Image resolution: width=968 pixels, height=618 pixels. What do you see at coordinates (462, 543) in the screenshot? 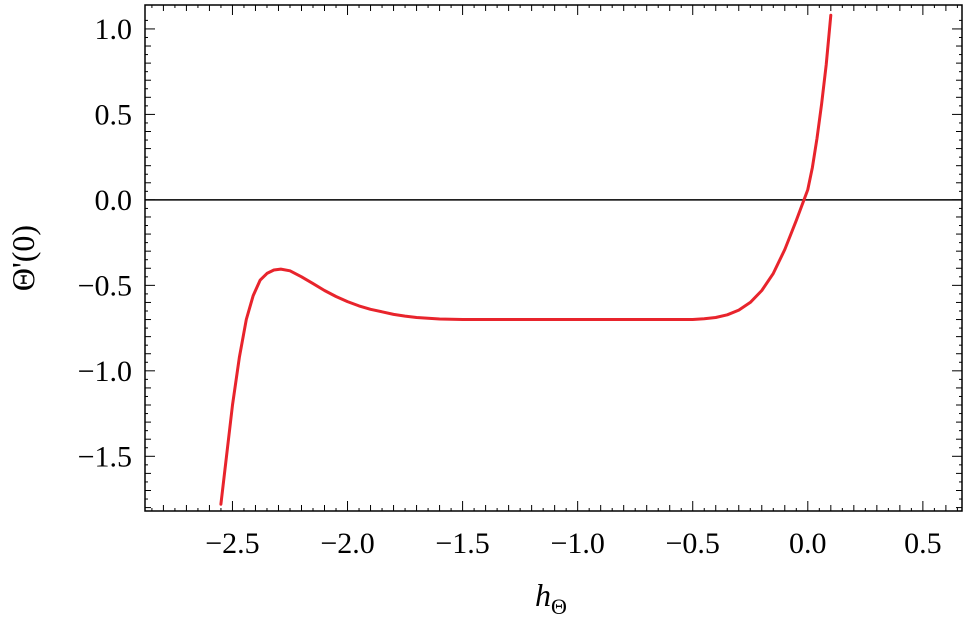
I see `x-tick-label: −1.5` at bounding box center [462, 543].